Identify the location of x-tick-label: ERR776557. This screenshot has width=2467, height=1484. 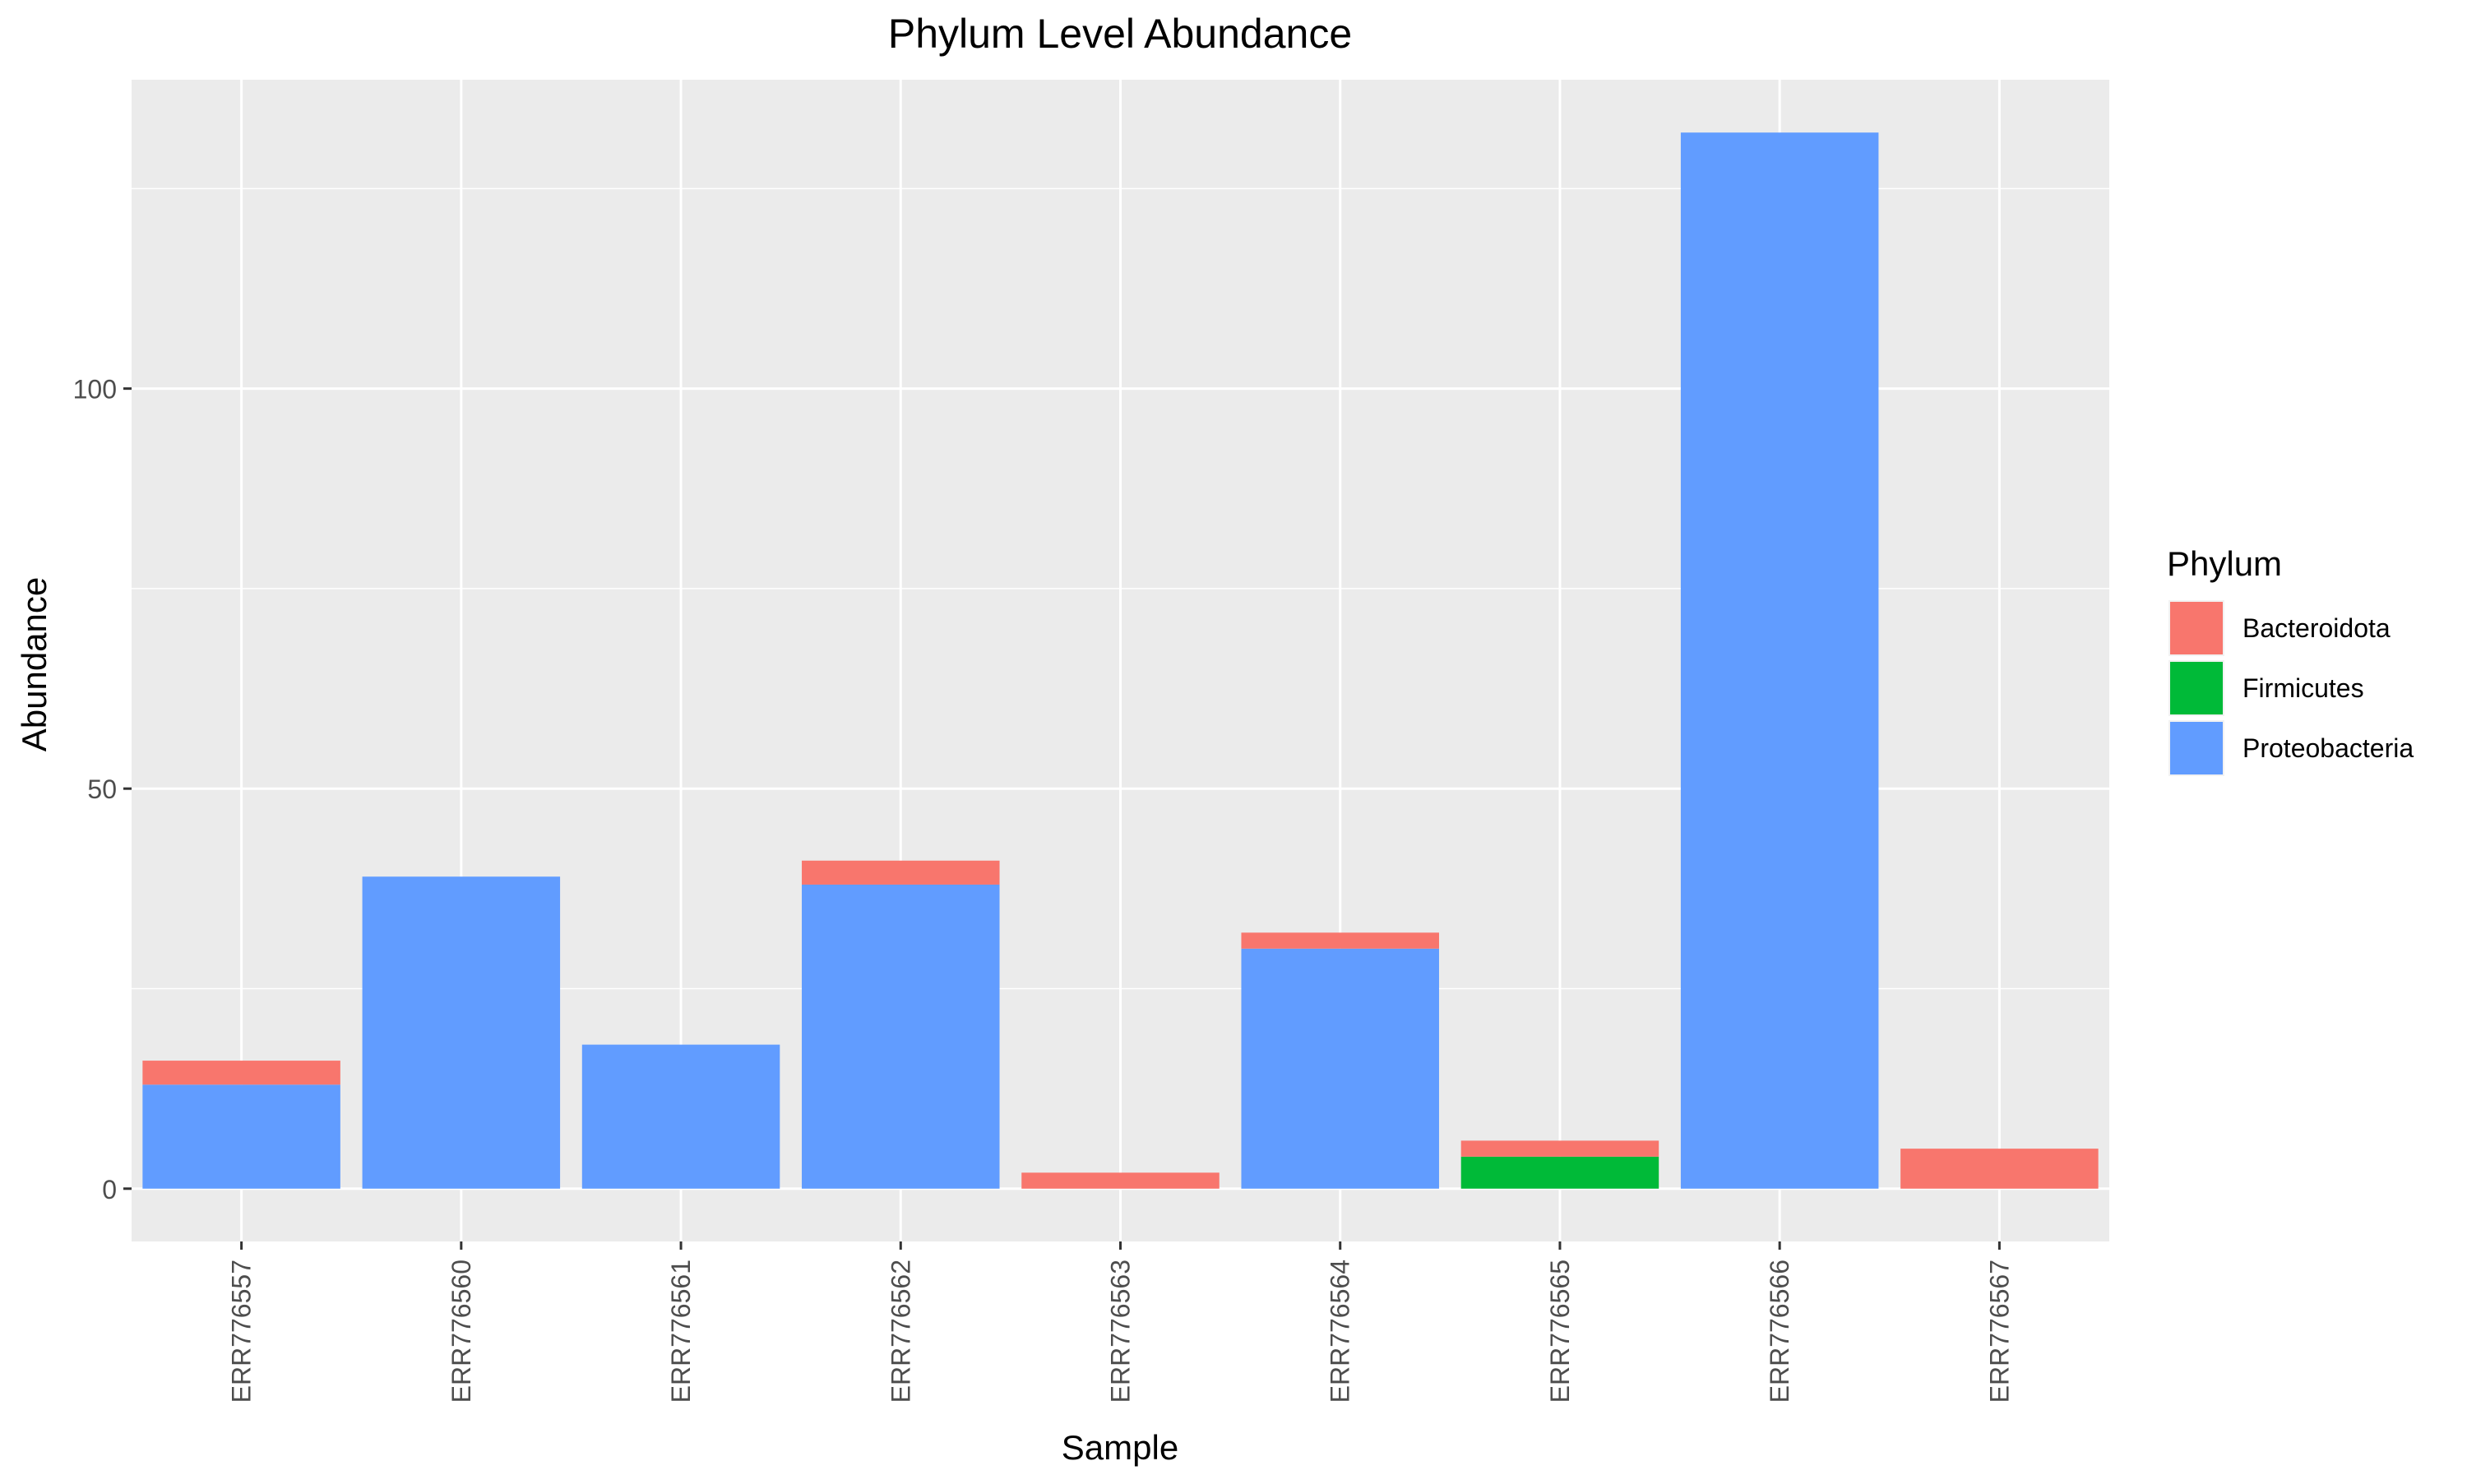
(242, 1331).